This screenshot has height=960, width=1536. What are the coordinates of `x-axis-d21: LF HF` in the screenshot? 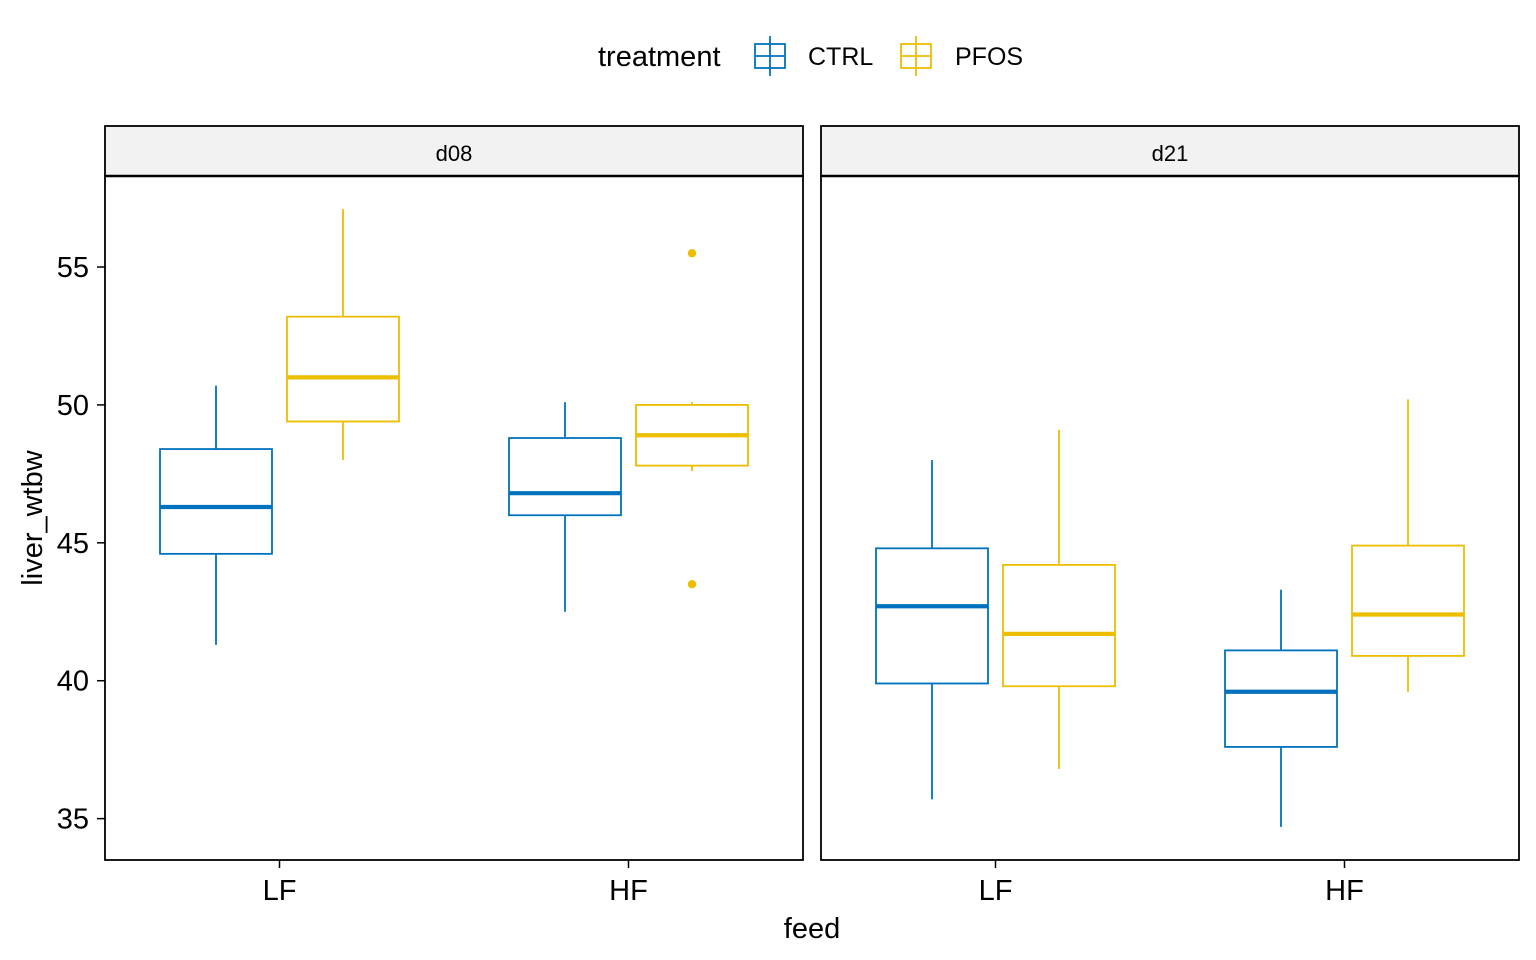 It's located at (1171, 883).